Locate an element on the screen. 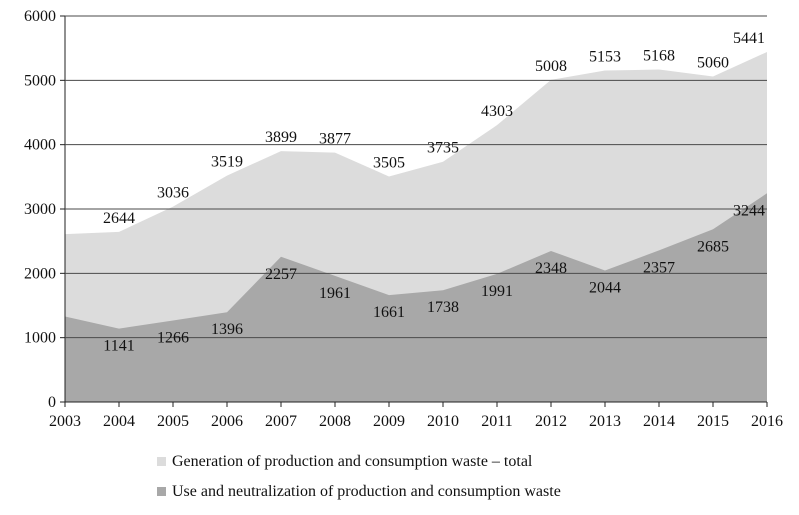  data-label-series-2: 1266 is located at coordinates (173, 338).